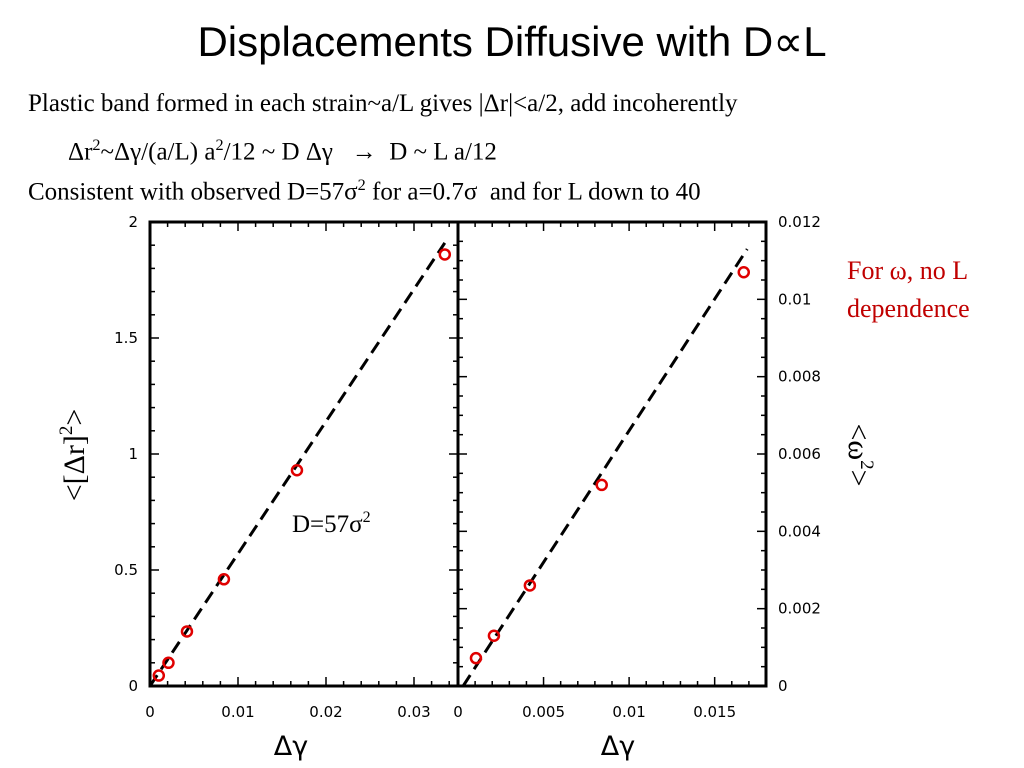 The image size is (1024, 768). What do you see at coordinates (360, 152) in the screenshot?
I see `line2-part-c: /12 ~ D Δγ → D ~ L a/12` at bounding box center [360, 152].